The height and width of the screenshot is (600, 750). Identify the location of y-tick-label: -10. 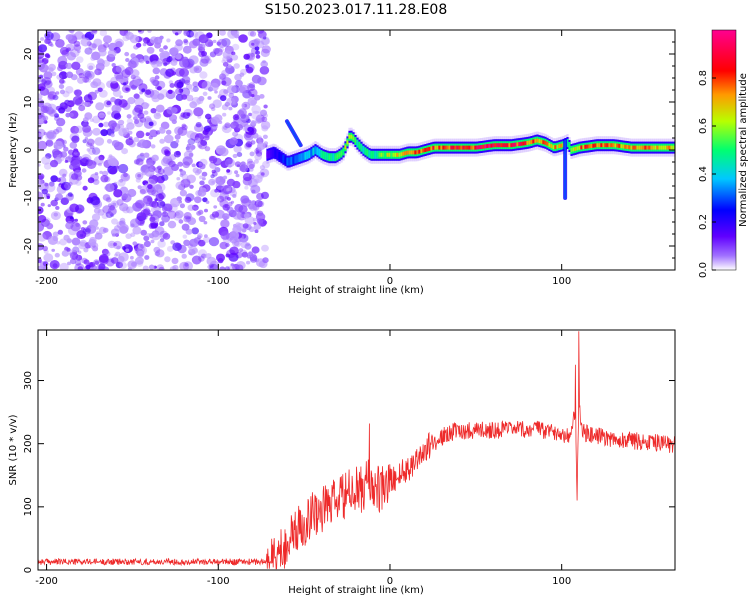
(28, 198).